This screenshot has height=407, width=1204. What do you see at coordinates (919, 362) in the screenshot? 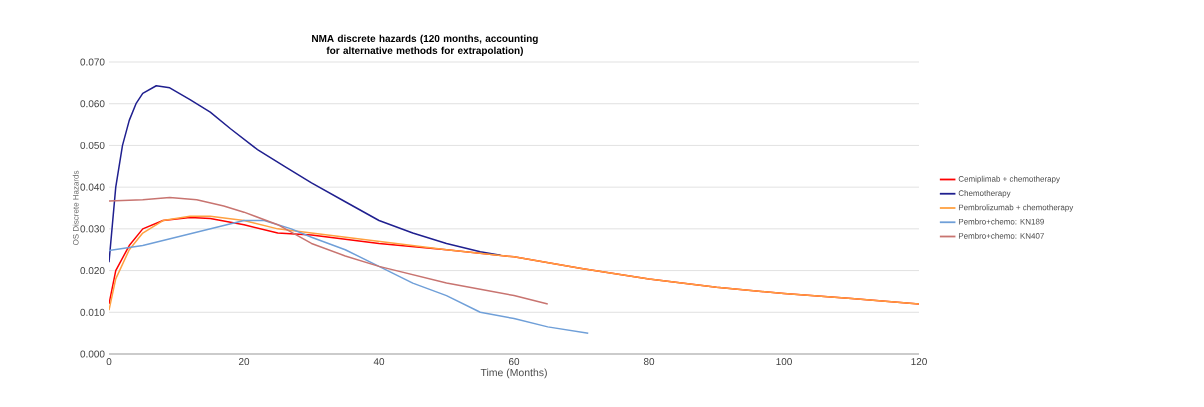
I see `x-tick-label: 120` at bounding box center [919, 362].